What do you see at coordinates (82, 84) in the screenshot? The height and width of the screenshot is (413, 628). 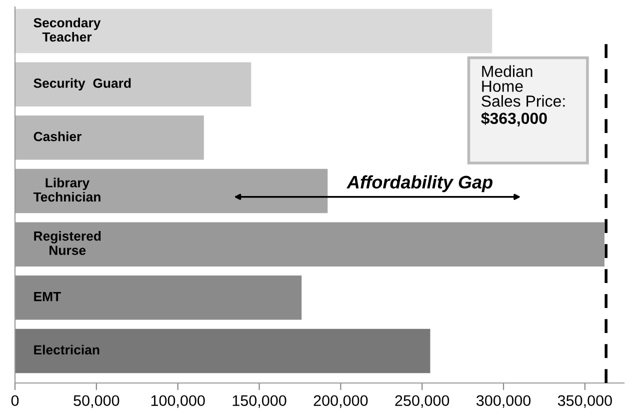 I see `y-tick-label: Security Guard` at bounding box center [82, 84].